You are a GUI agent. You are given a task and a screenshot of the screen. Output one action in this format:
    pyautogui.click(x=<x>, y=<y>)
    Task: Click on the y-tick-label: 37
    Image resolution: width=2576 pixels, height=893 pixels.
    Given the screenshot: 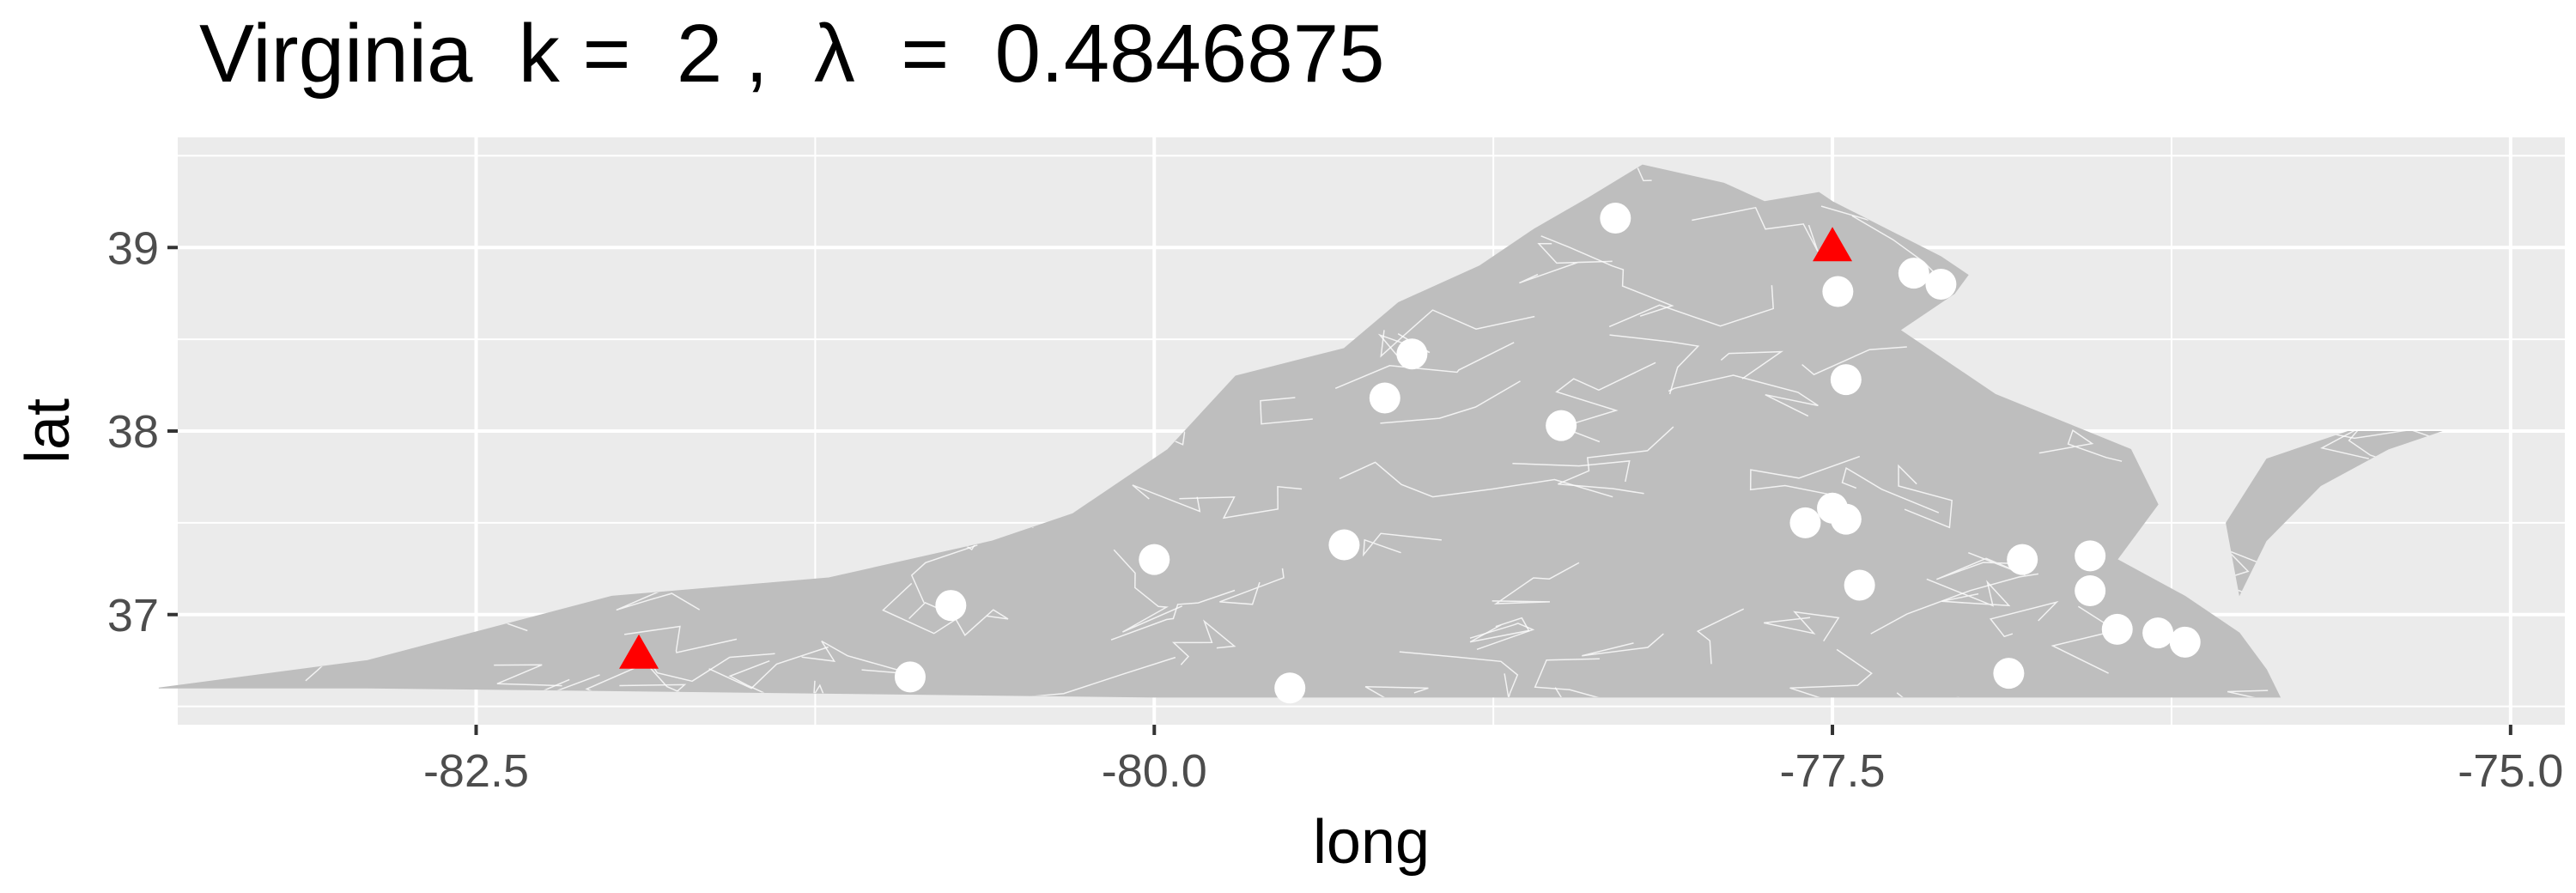 What is the action you would take?
    pyautogui.click(x=133, y=615)
    